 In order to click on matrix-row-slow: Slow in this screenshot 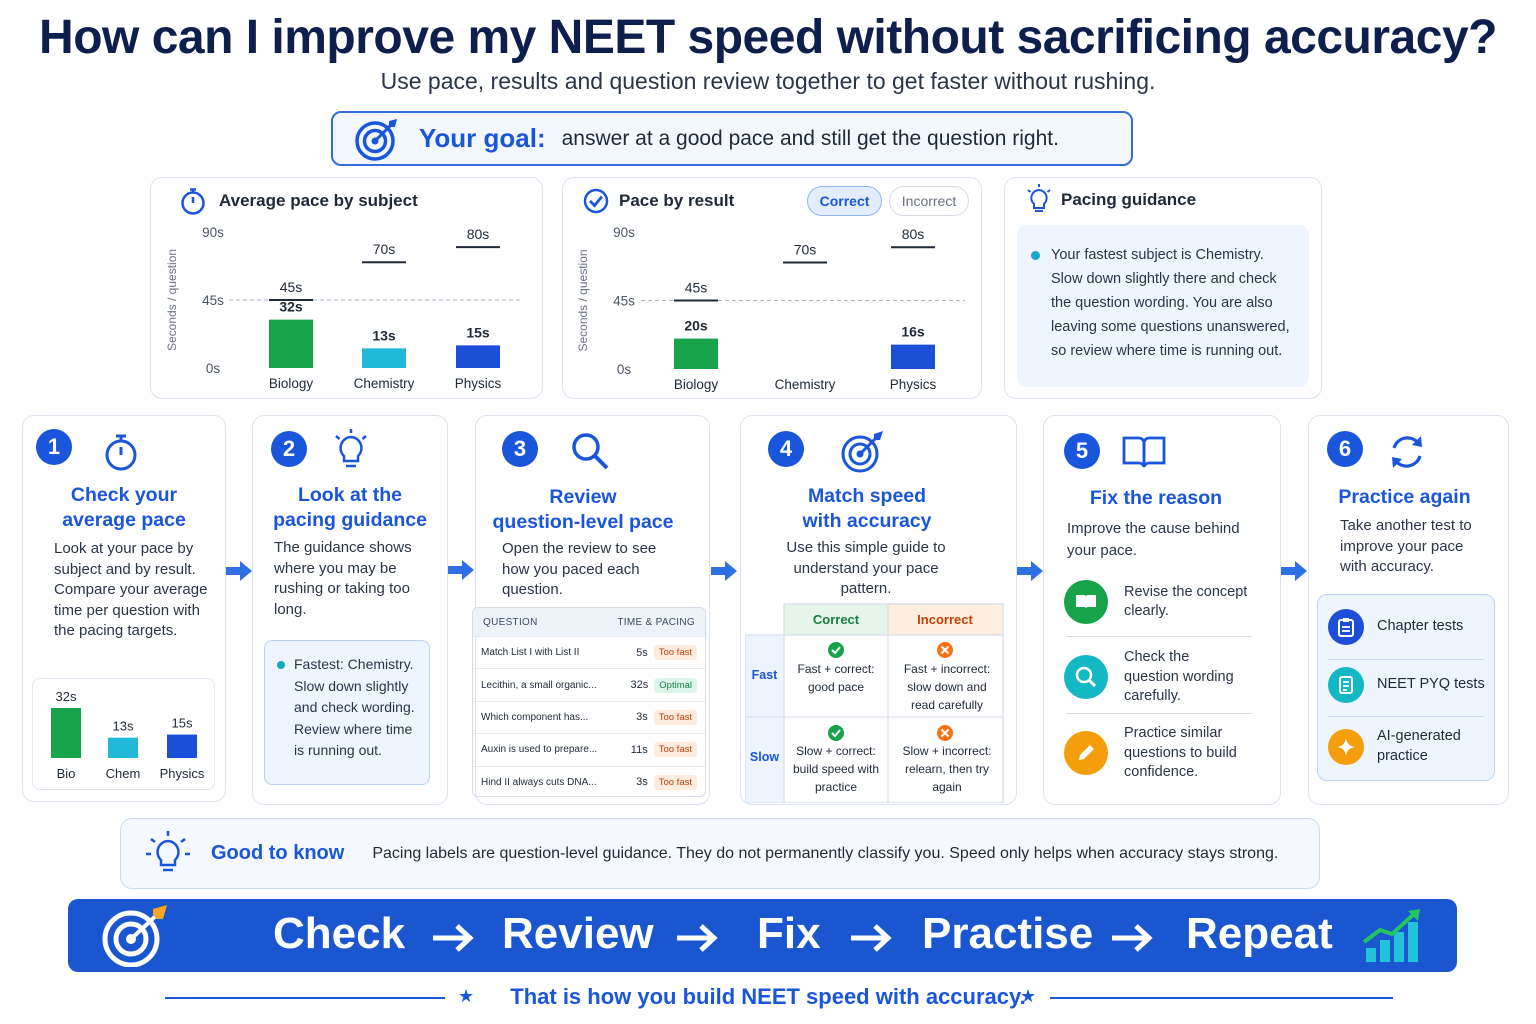, I will do `click(764, 757)`.